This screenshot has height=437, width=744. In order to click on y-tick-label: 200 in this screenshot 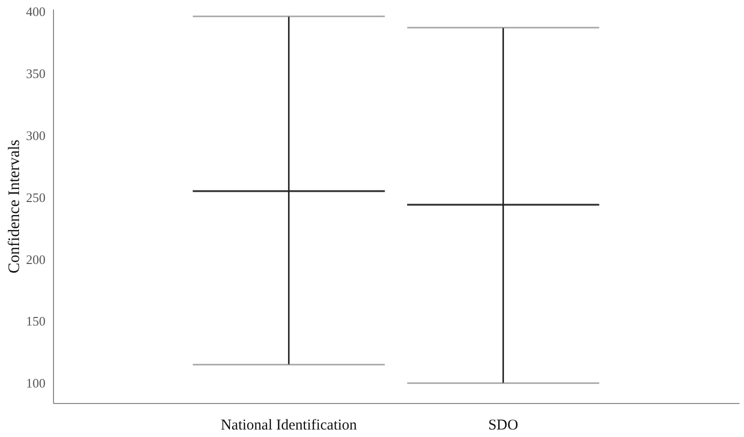, I will do `click(36, 259)`.